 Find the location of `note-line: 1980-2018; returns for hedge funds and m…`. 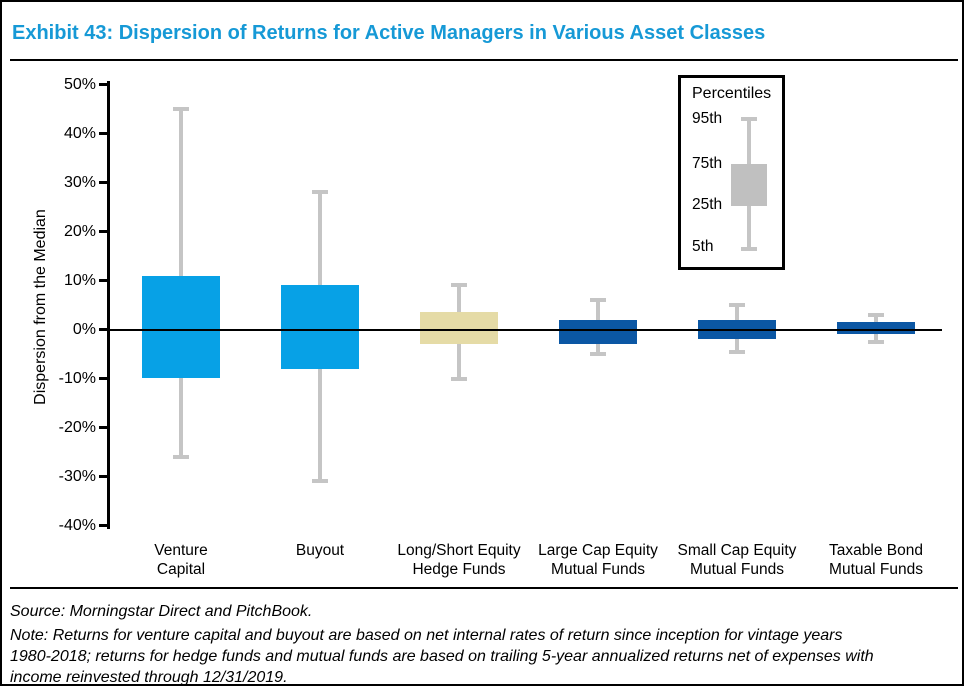

note-line: 1980-2018; returns for hedge funds and m… is located at coordinates (442, 656).